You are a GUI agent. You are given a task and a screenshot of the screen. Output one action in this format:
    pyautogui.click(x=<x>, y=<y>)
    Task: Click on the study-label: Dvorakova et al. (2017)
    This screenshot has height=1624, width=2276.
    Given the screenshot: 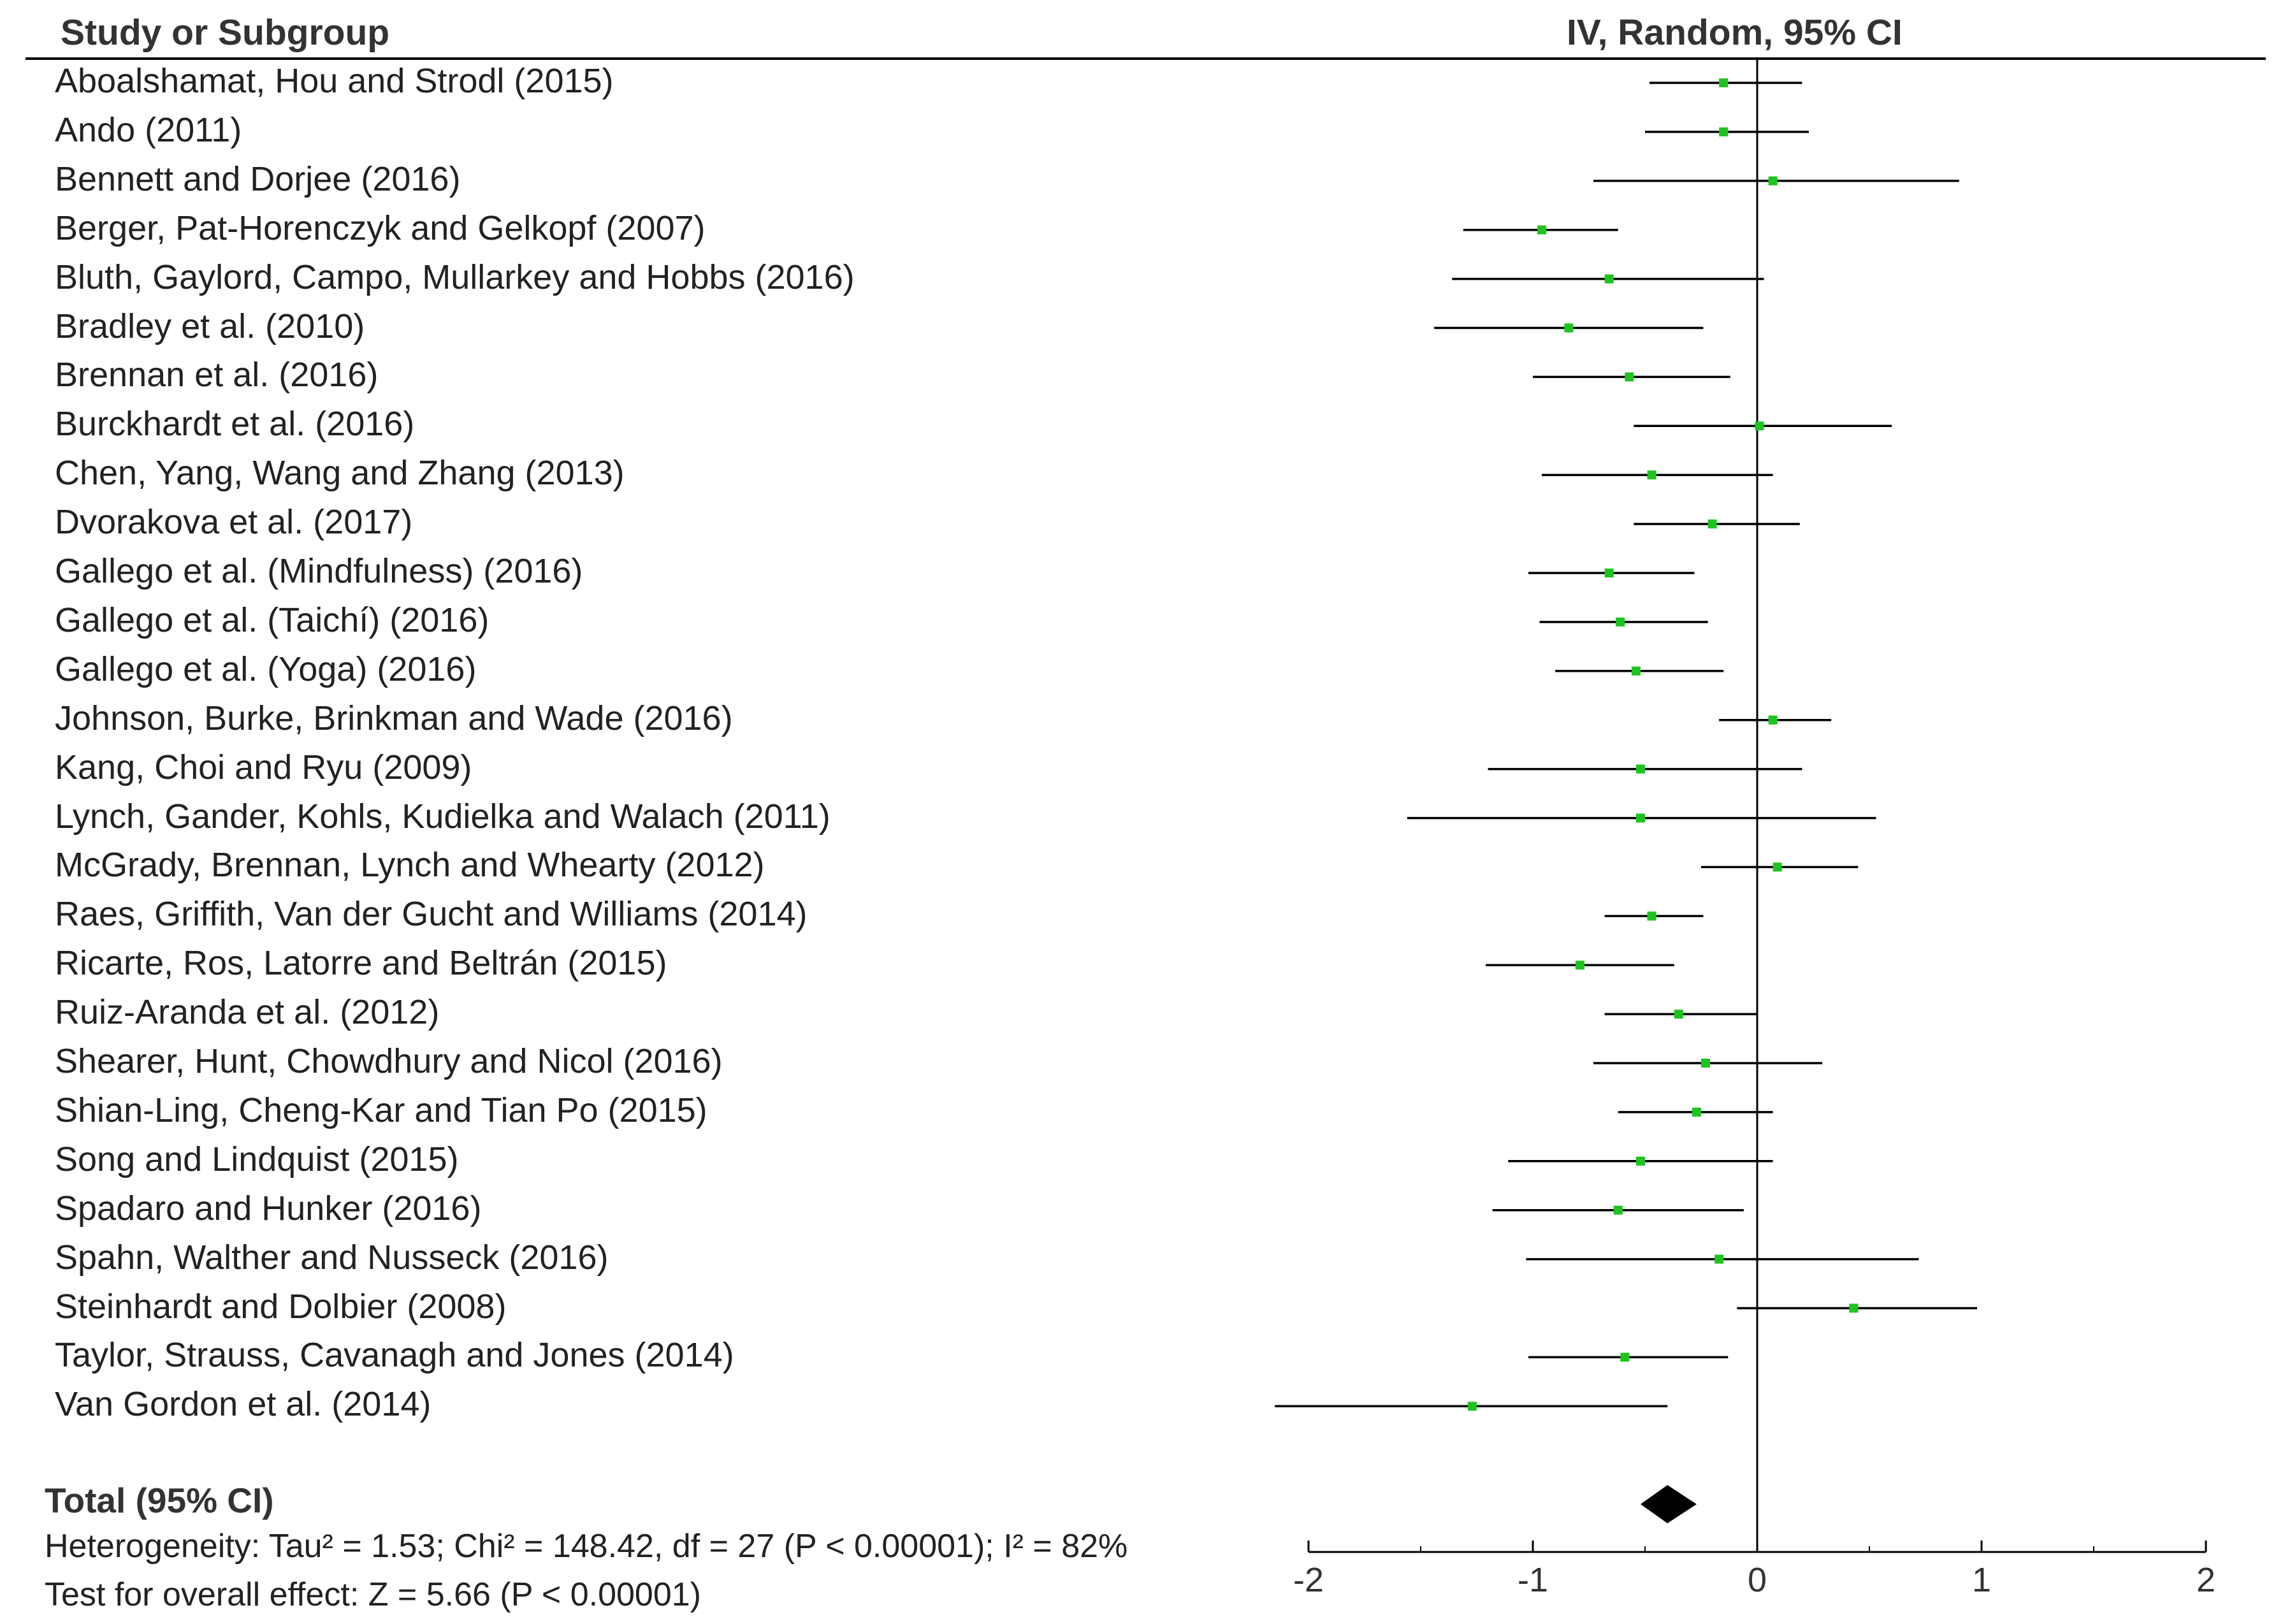 What is the action you would take?
    pyautogui.click(x=234, y=522)
    